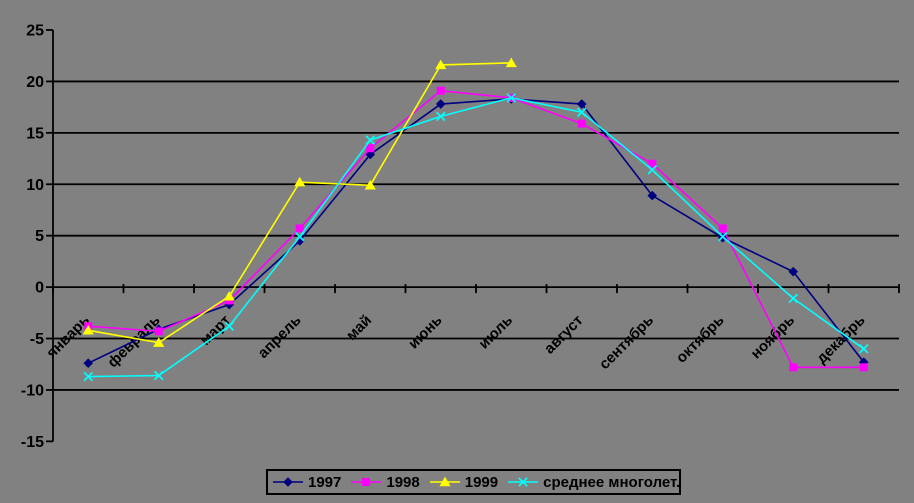 This screenshot has height=503, width=914. Describe the element at coordinates (793, 298) in the screenshot. I see `marker-среднее многолет.-ноябрь` at that location.